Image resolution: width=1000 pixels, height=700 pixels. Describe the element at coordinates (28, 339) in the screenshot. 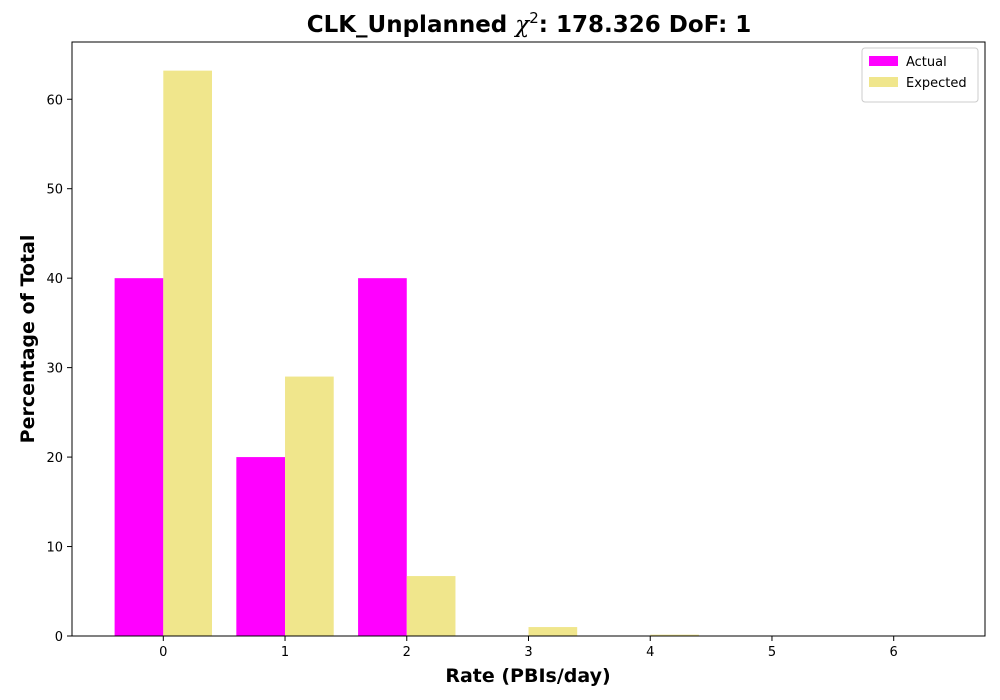

I see `y-axis-label: Percentage of Total` at that location.